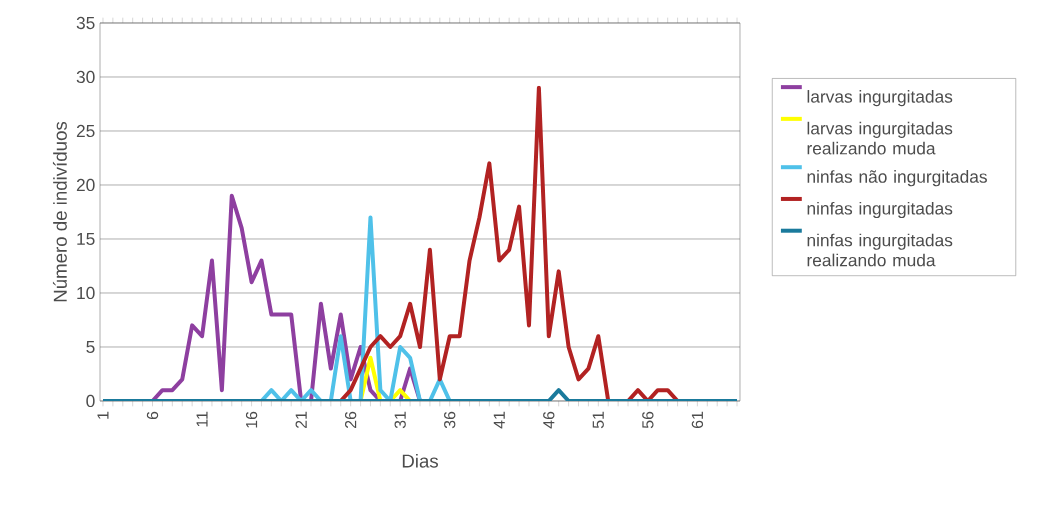 This screenshot has height=513, width=1064. I want to click on x-tick-label: 36, so click(450, 420).